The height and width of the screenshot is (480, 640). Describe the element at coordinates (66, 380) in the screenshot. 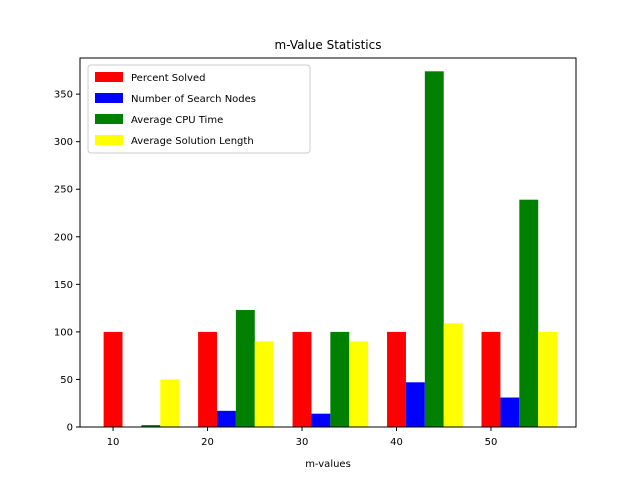

I see `y-tick-label: 50` at that location.